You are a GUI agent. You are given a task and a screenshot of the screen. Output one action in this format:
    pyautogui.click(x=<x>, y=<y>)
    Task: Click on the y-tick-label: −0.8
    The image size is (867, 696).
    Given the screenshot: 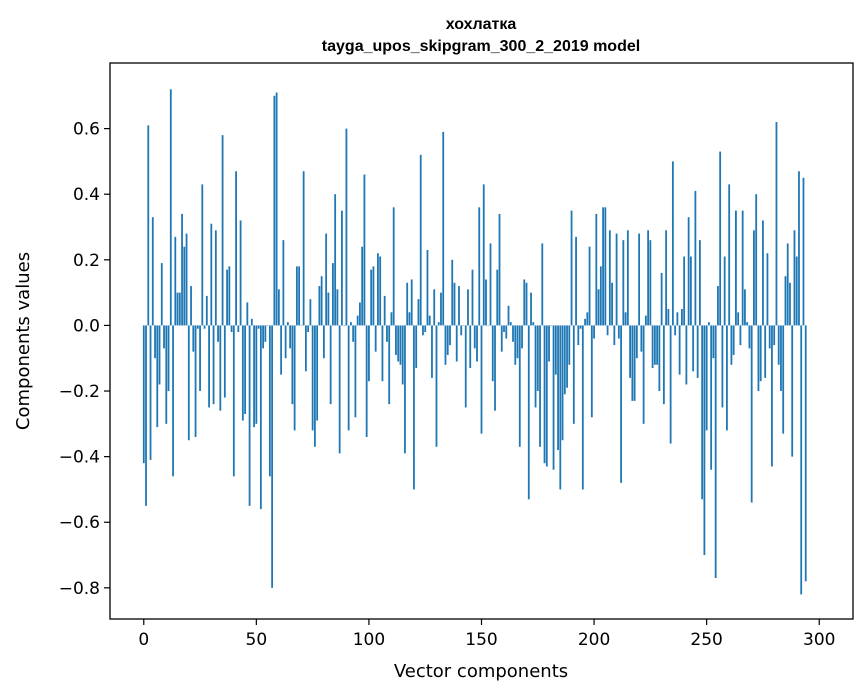 What is the action you would take?
    pyautogui.click(x=79, y=589)
    